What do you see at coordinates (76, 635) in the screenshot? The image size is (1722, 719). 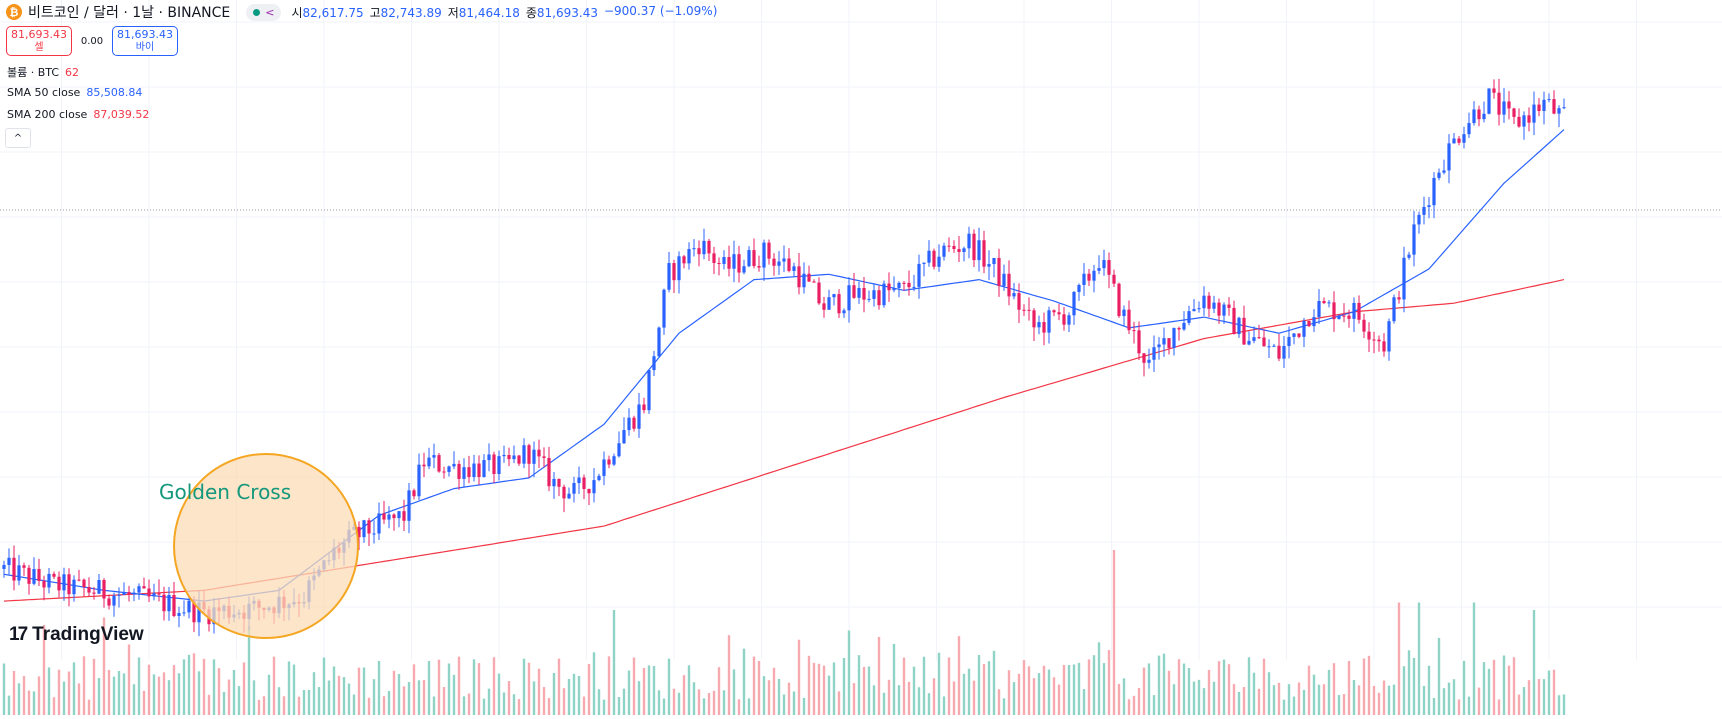 I see `tradingview-logo: 17 TradingView` at bounding box center [76, 635].